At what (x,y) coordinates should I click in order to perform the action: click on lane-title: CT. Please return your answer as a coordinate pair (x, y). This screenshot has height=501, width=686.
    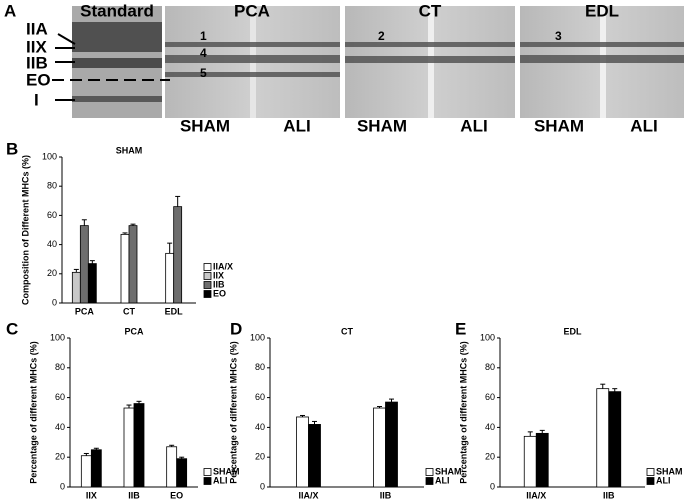
    Looking at the image, I should click on (430, 10).